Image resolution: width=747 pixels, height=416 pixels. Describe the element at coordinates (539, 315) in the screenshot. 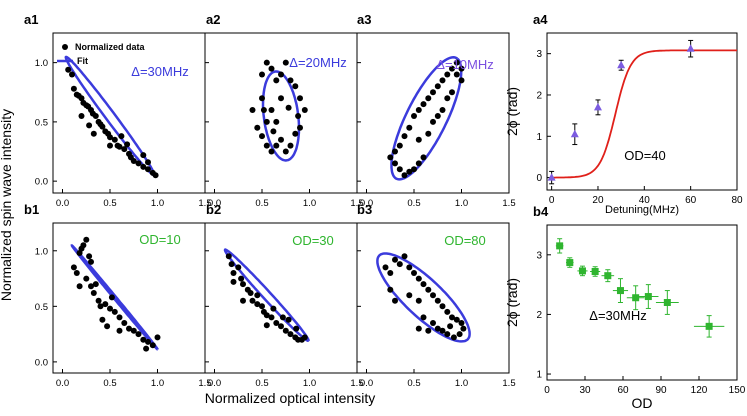

I see `y-tick-label: 2` at that location.